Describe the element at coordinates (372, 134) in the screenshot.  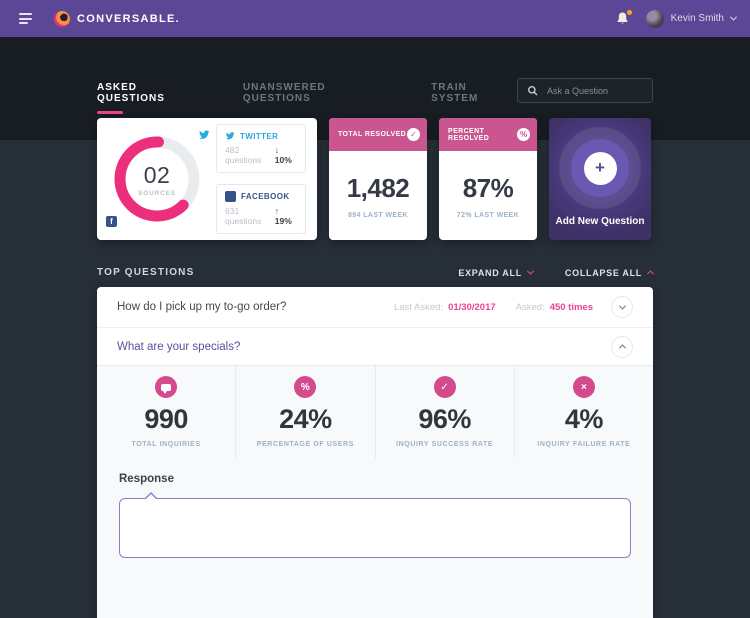
I see `total-resolved-title: TOTAL RESOLVED` at that location.